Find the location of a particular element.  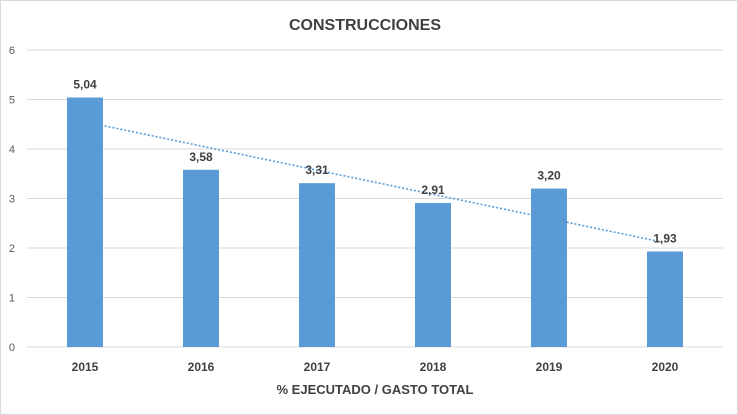

chart-title: CONSTRUCCIONES is located at coordinates (365, 25).